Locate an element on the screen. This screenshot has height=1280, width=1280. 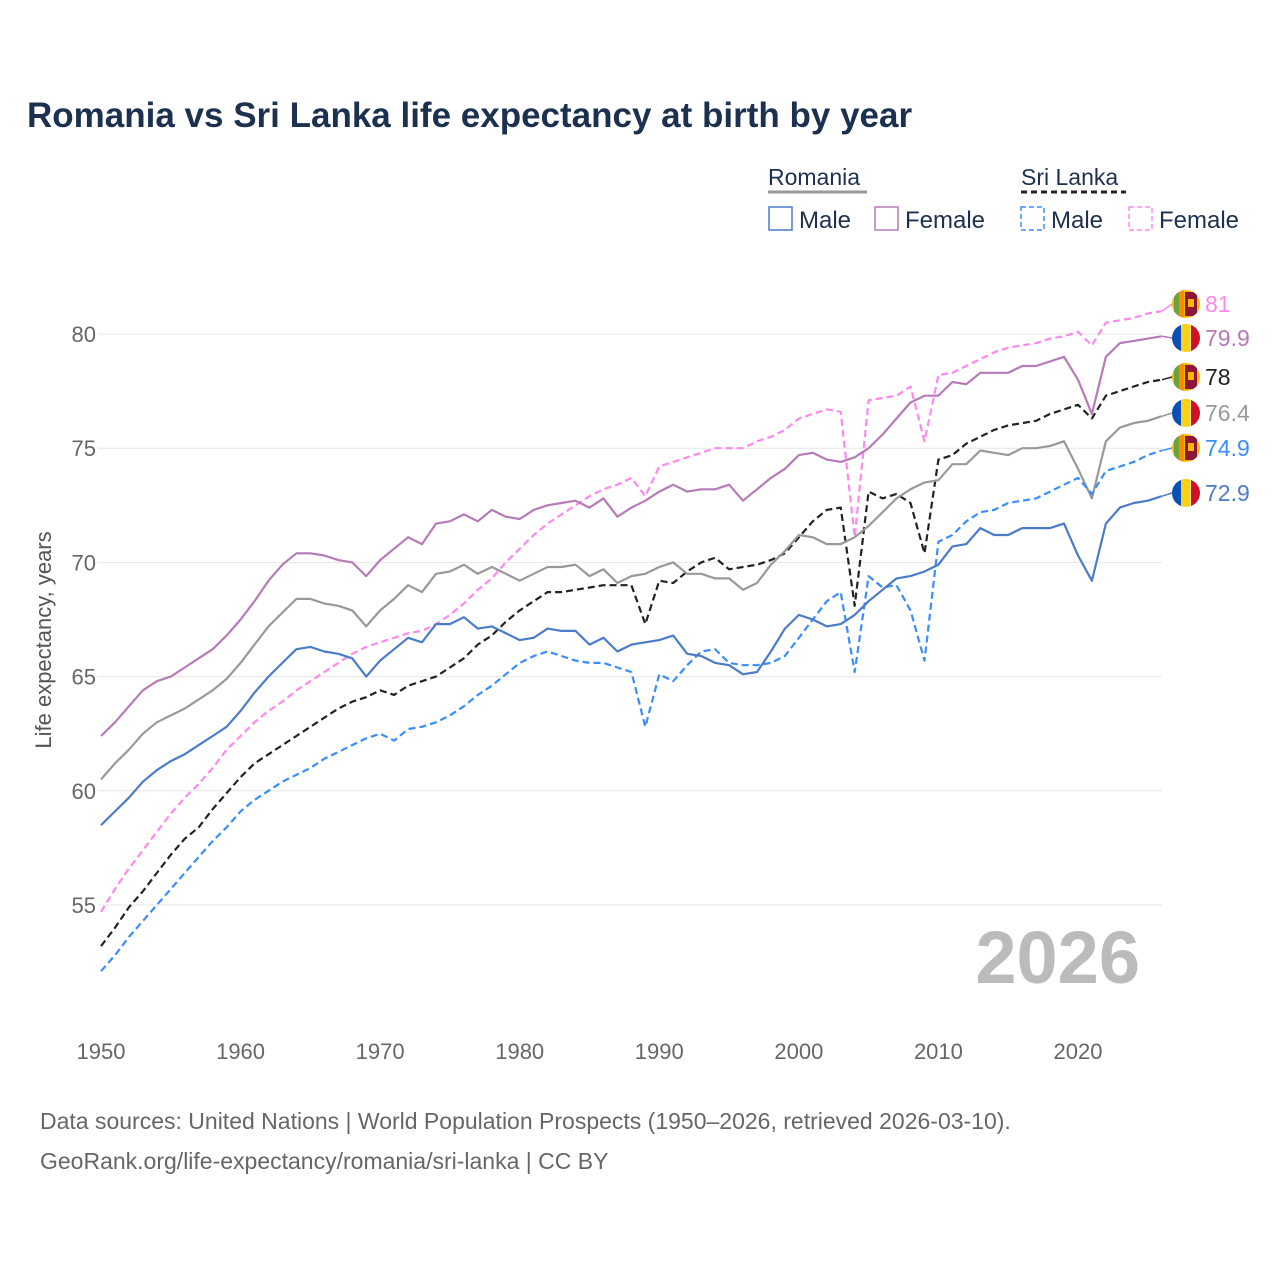
legend-swatch-romania-male is located at coordinates (780, 218).